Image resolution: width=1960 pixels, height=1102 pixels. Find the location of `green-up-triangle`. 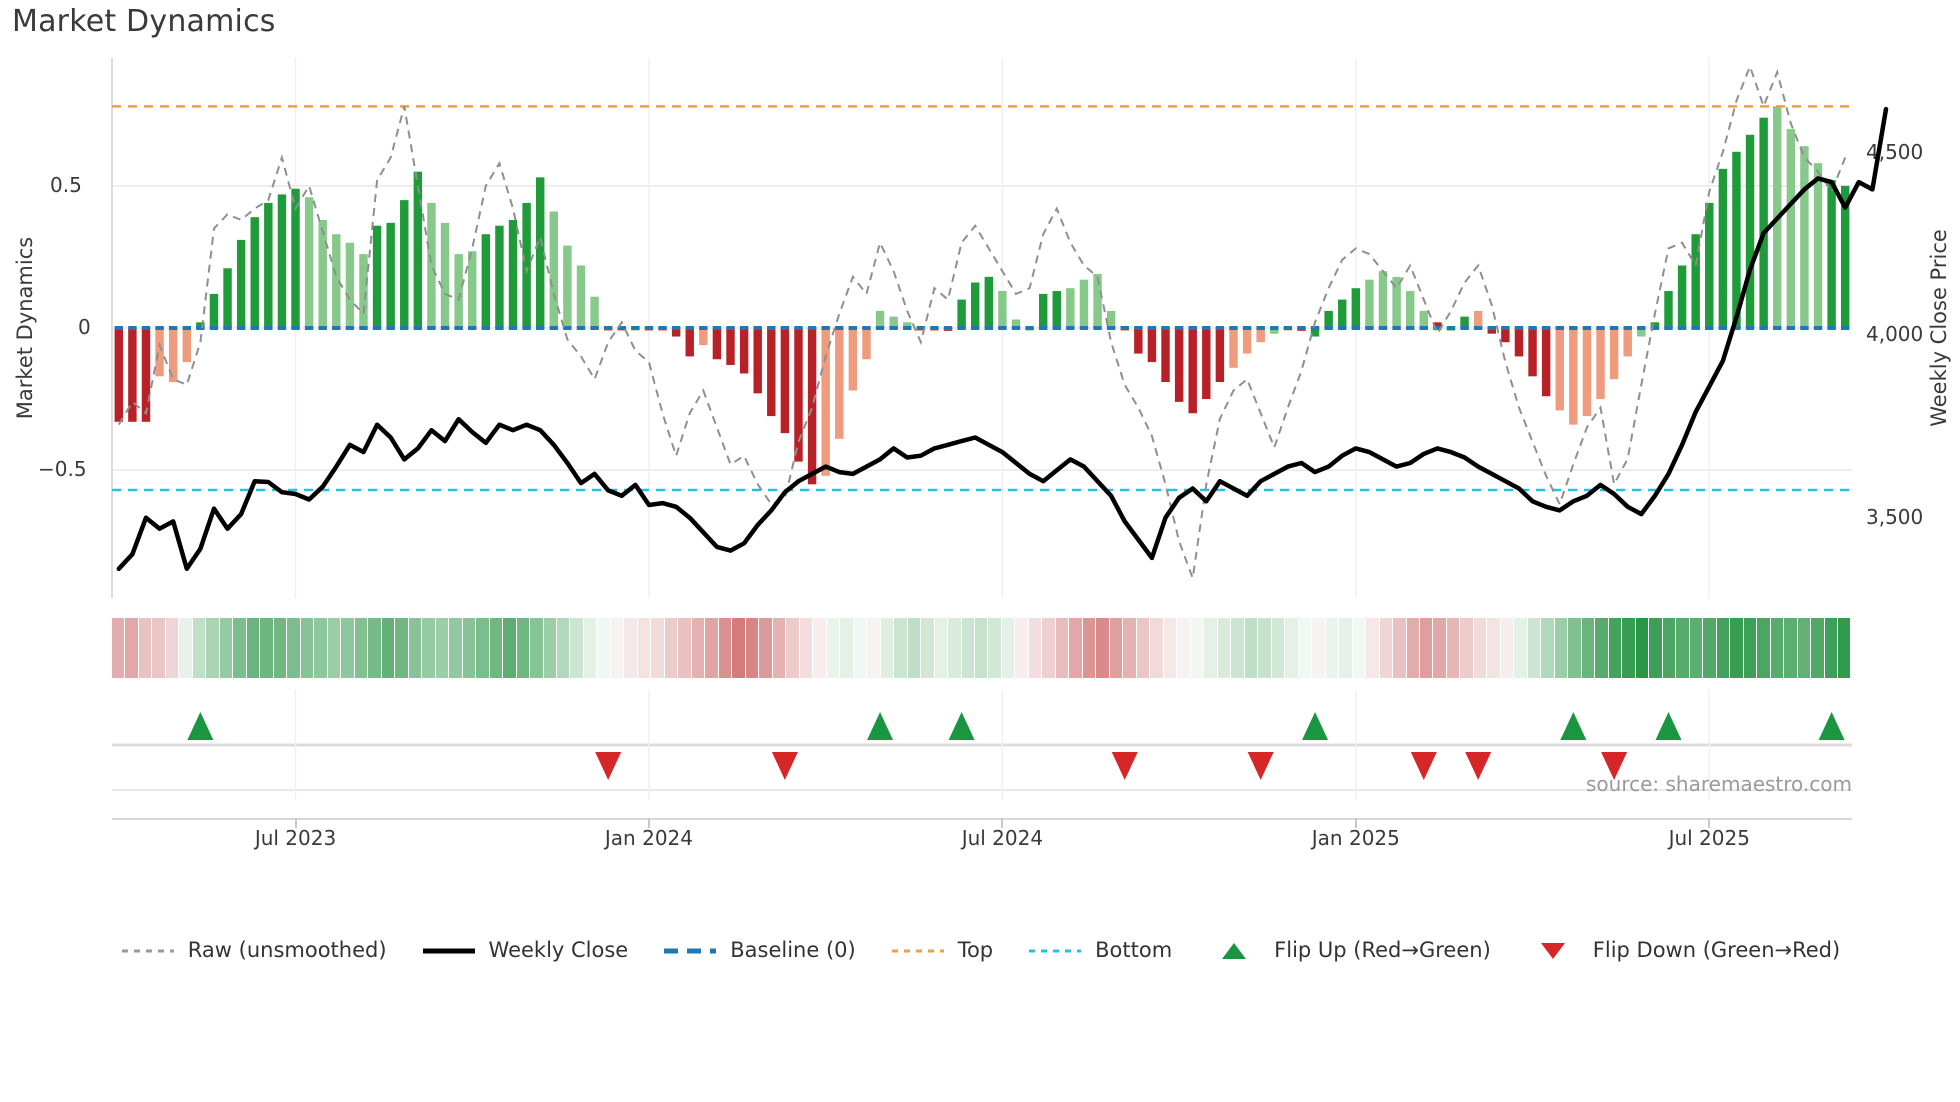

green-up-triangle is located at coordinates (1234, 950).